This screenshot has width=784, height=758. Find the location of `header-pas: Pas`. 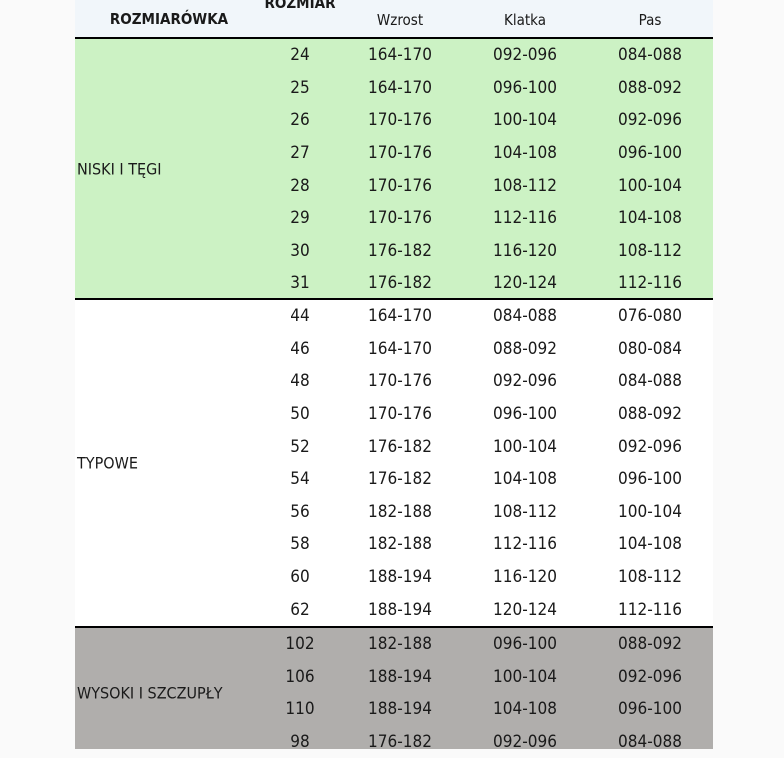

header-pas: Pas is located at coordinates (650, 20).